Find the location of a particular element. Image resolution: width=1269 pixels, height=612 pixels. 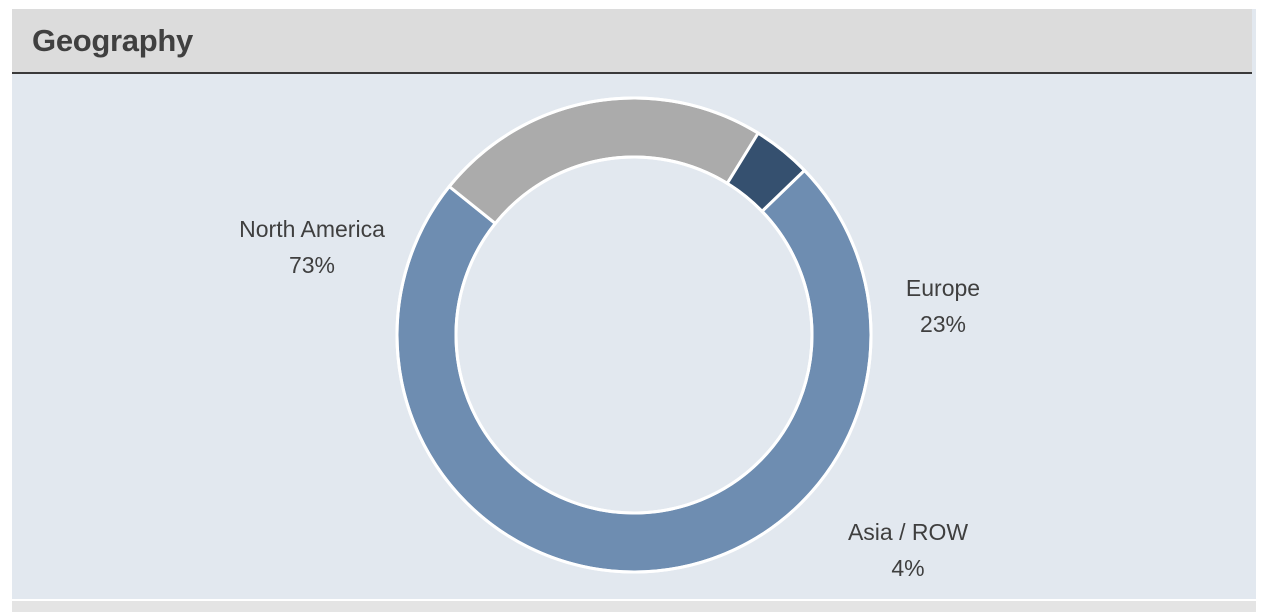

panel-header: Geography is located at coordinates (632, 41).